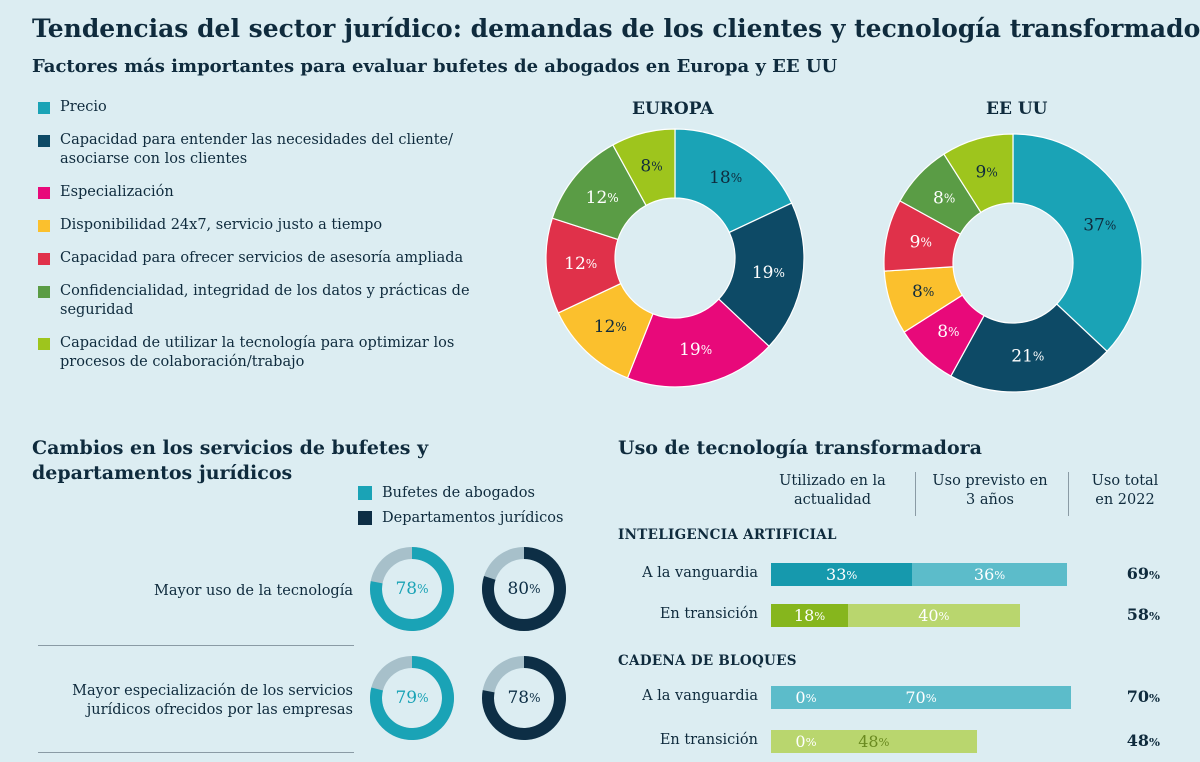 This screenshot has height=762, width=1200. Describe the element at coordinates (810, 615) in the screenshot. I see `bar-segment-current: 18%` at that location.